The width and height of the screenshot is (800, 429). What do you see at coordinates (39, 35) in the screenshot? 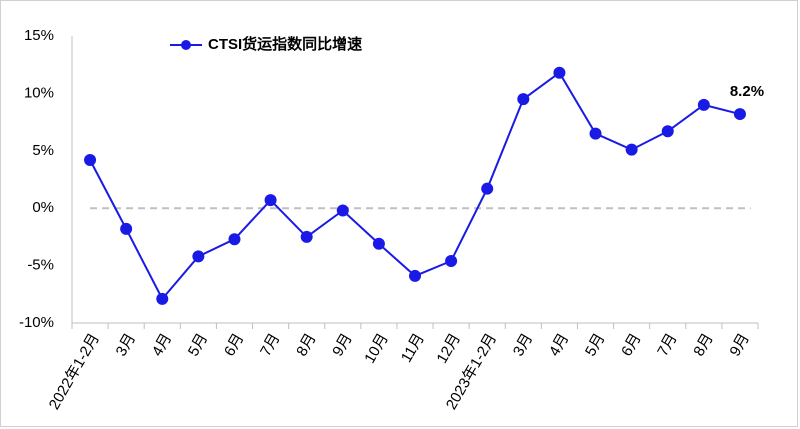
I see `y-tick-label: 15%` at bounding box center [39, 35].